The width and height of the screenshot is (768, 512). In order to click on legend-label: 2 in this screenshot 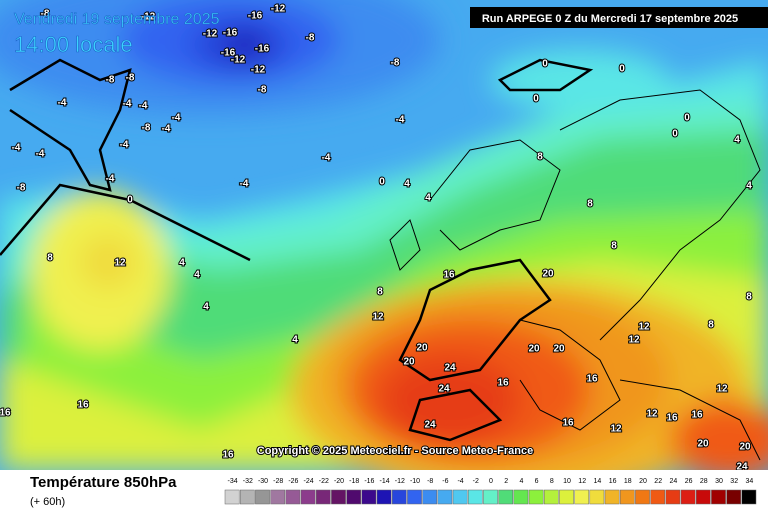, I will do `click(506, 481)`.